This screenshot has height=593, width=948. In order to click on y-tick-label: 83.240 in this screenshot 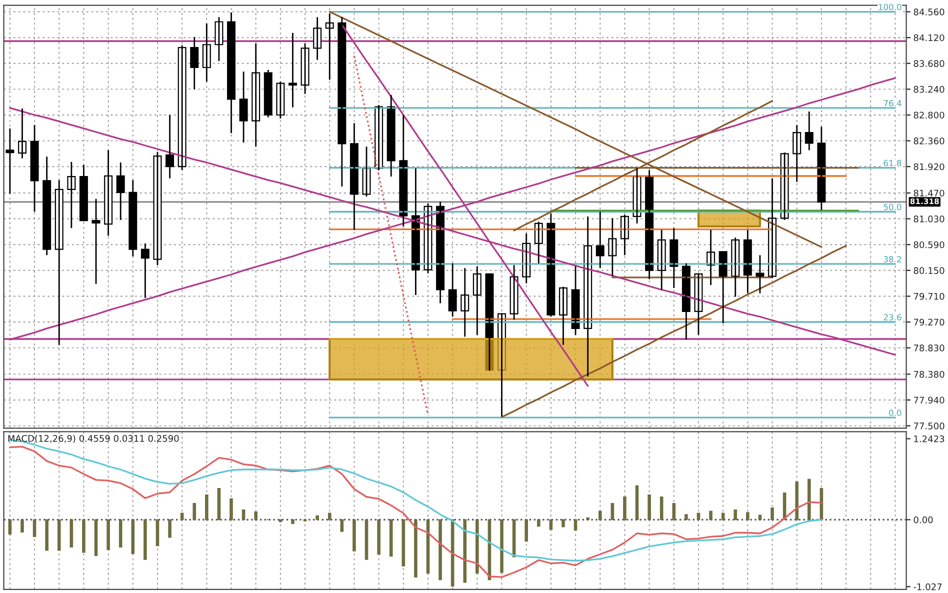, I will do `click(929, 89)`.